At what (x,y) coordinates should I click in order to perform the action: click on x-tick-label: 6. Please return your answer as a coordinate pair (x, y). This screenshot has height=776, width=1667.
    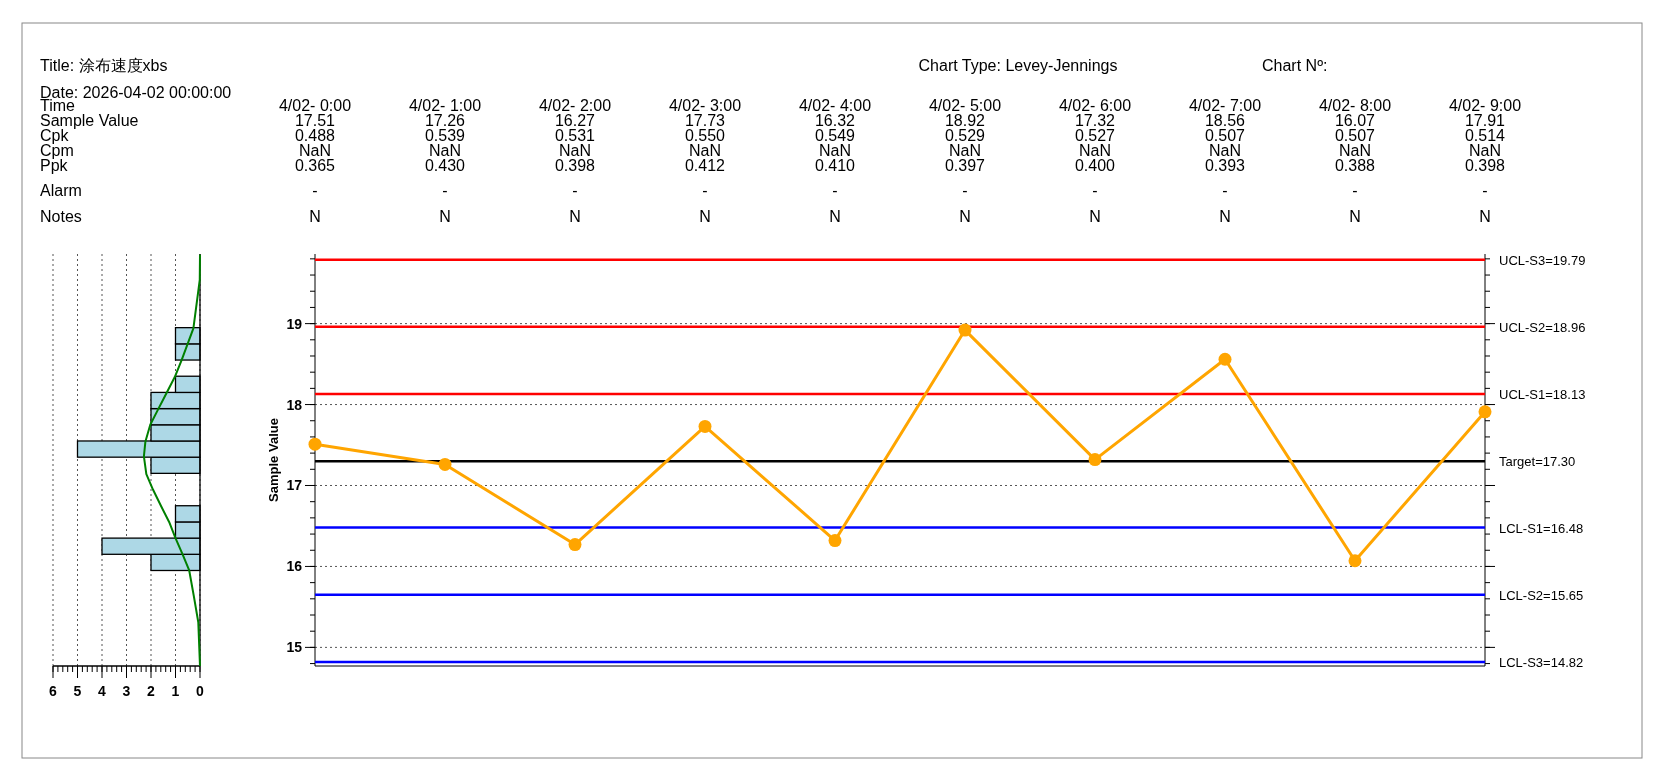
    Looking at the image, I should click on (53, 691).